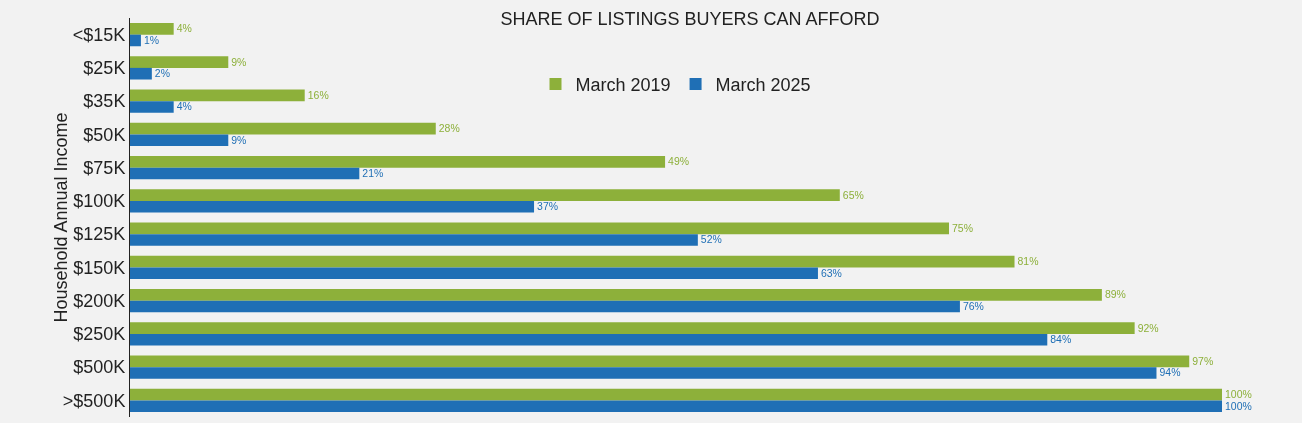  Describe the element at coordinates (690, 19) in the screenshot. I see `chart-title: SHARE OF LISTINGS BUYERS CAN AFFORD` at that location.